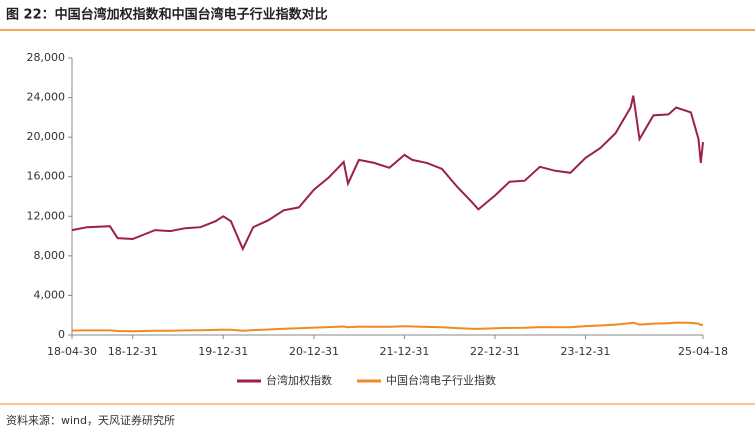  I want to click on y-tick-label: 28,000, so click(46, 57).